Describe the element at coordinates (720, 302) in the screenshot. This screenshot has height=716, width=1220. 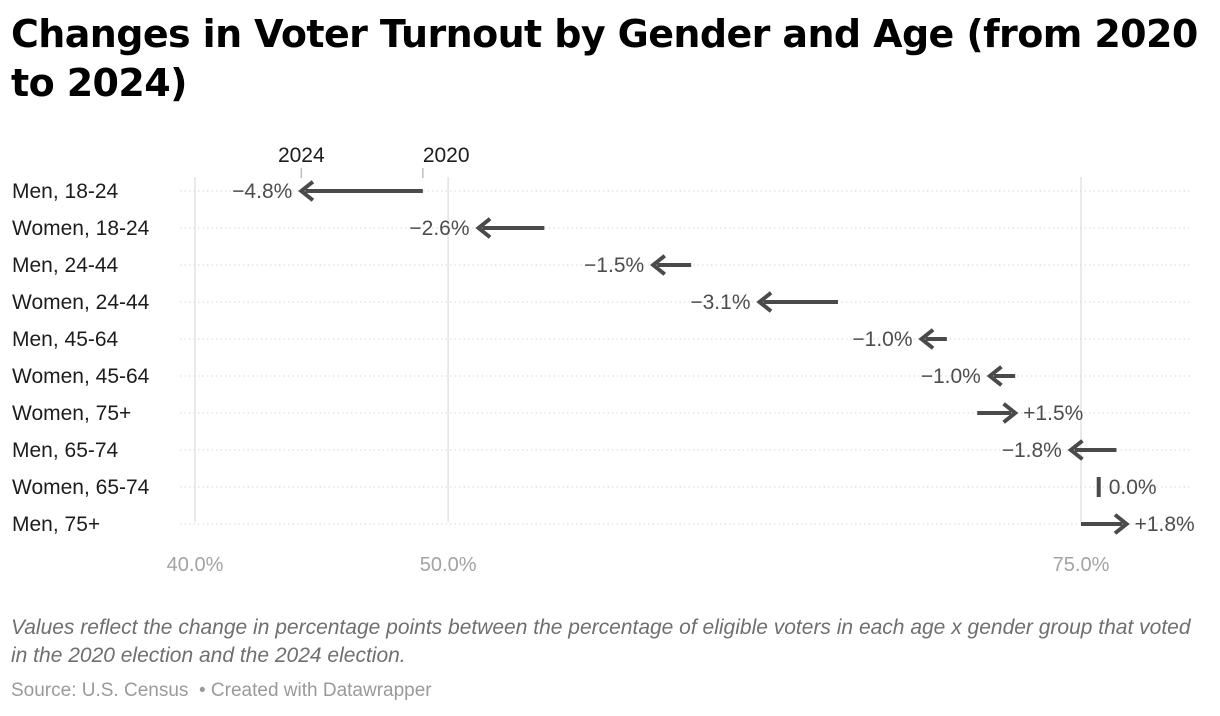
I see `change-label: −3.1%` at that location.